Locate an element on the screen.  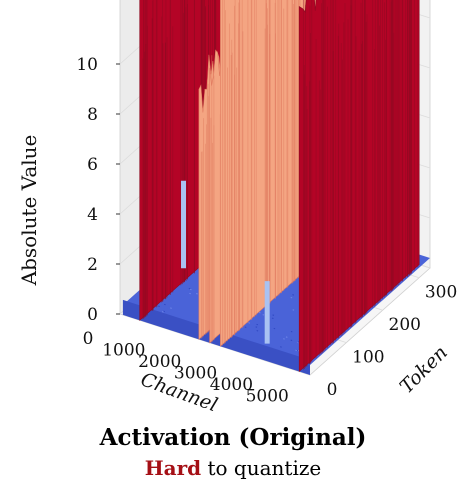
y-tick-label: 200 is located at coordinates (405, 325).